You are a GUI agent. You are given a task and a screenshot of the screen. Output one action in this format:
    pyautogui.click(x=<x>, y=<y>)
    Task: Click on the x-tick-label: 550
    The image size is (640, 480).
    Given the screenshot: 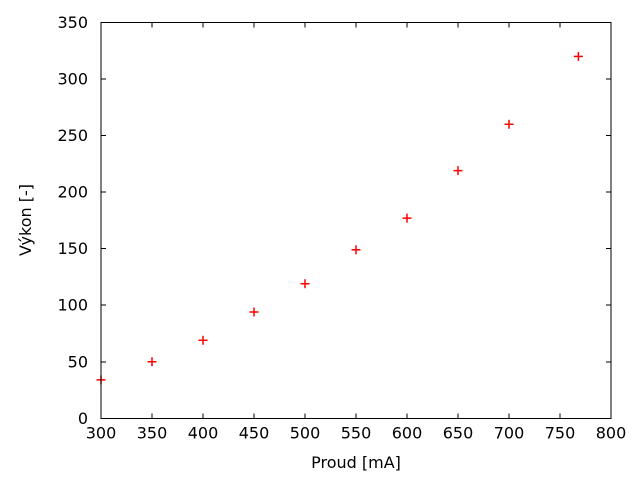 What is the action you would take?
    pyautogui.click(x=356, y=432)
    